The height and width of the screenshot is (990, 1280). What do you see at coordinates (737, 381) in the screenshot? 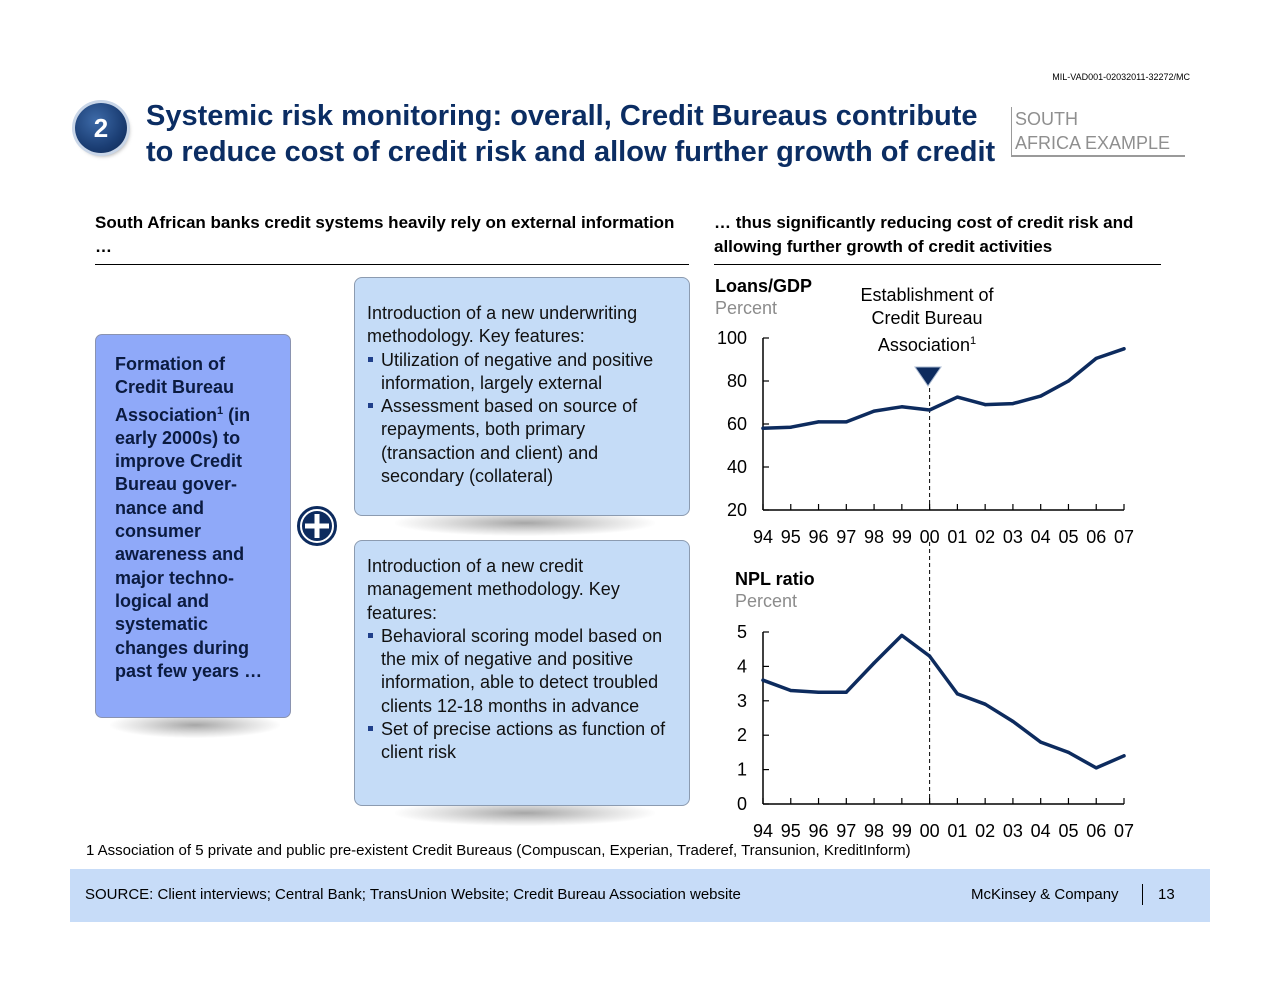
I see `loans-gdp-y-tick-label: 80` at bounding box center [737, 381].